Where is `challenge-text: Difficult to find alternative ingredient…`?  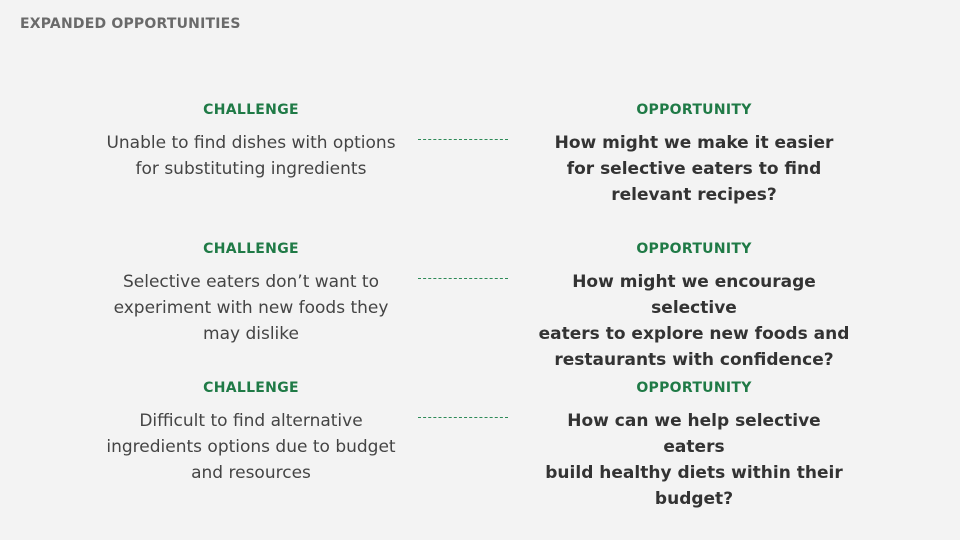 challenge-text: Difficult to find alternative ingredient… is located at coordinates (251, 447).